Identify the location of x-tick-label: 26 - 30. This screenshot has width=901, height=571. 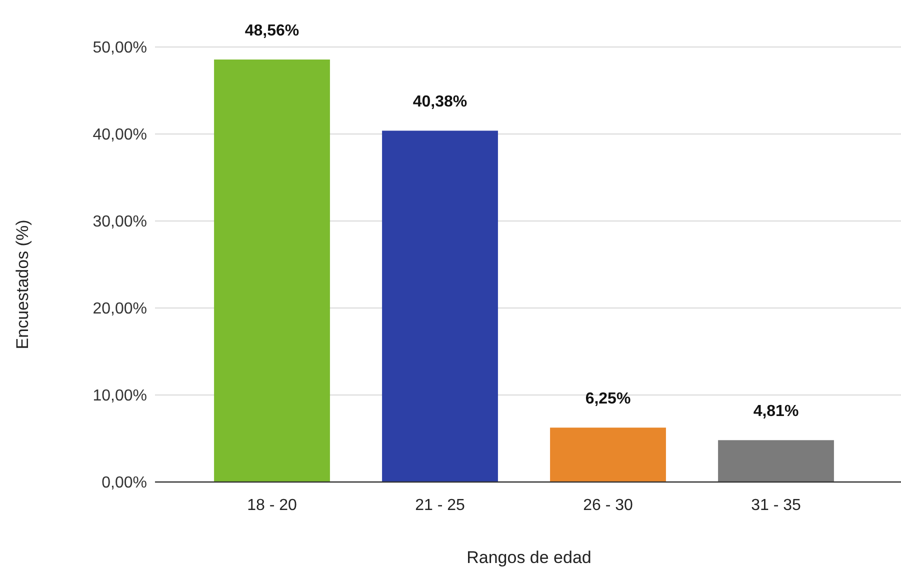
(608, 505).